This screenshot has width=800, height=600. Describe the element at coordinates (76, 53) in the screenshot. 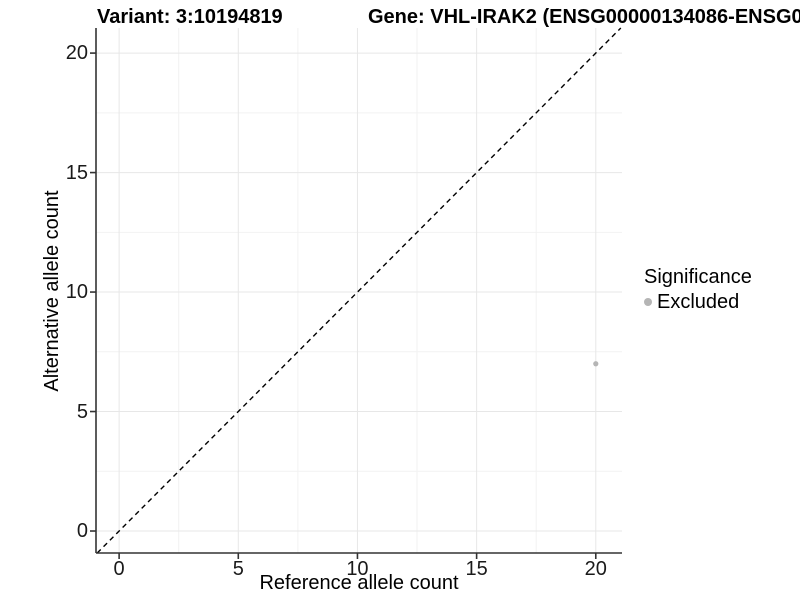

I see `y-tick-label: 20` at that location.